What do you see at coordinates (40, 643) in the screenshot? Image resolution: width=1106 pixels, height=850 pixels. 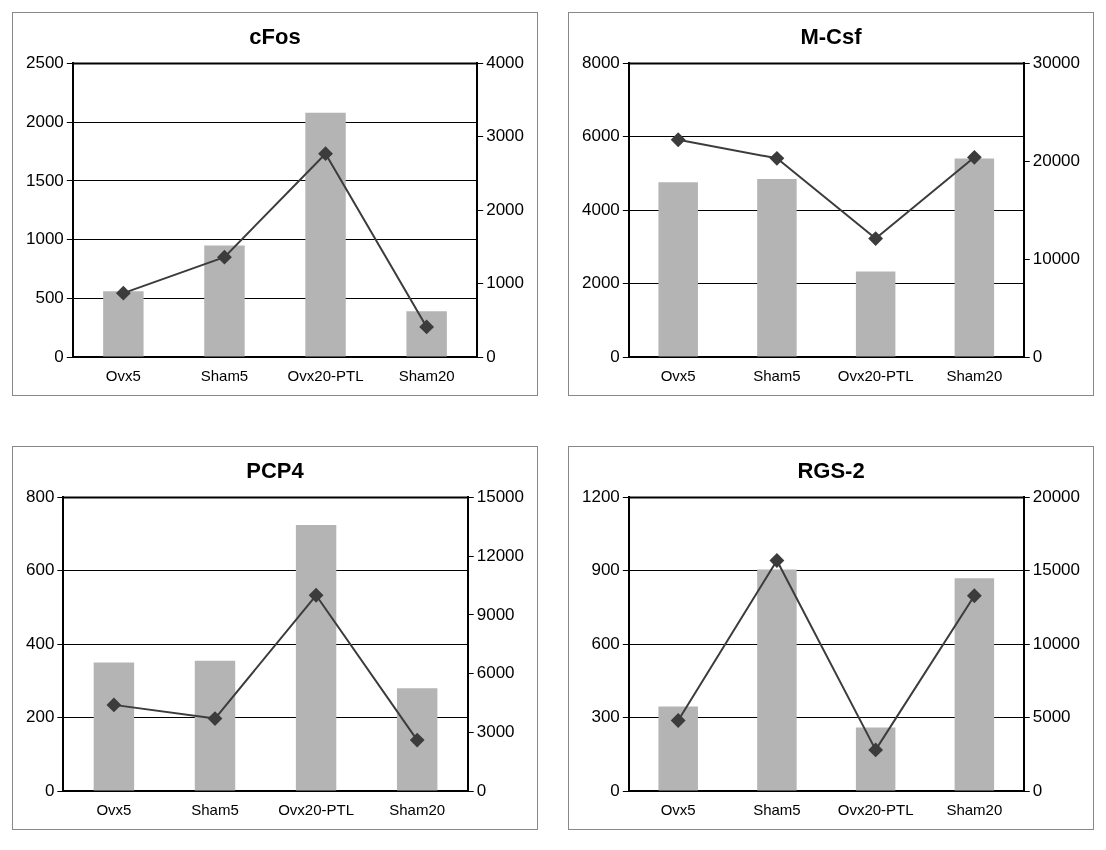 I see `y-tick-label: 400` at bounding box center [40, 643].